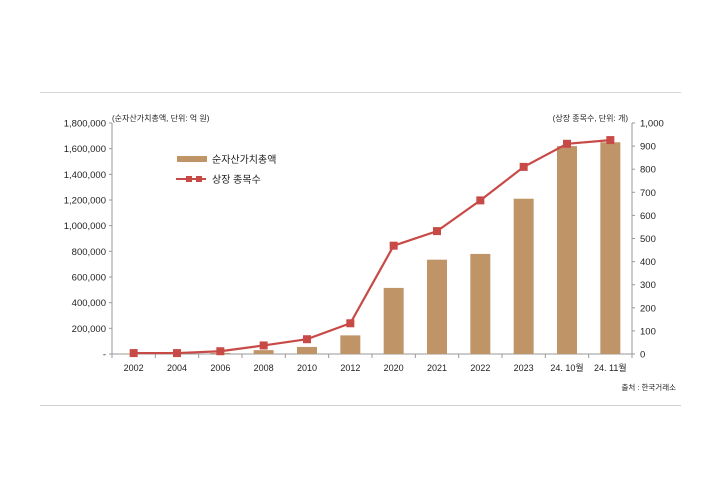 The height and width of the screenshot is (500, 720). What do you see at coordinates (104, 355) in the screenshot?
I see `left-tick-label: -` at bounding box center [104, 355].